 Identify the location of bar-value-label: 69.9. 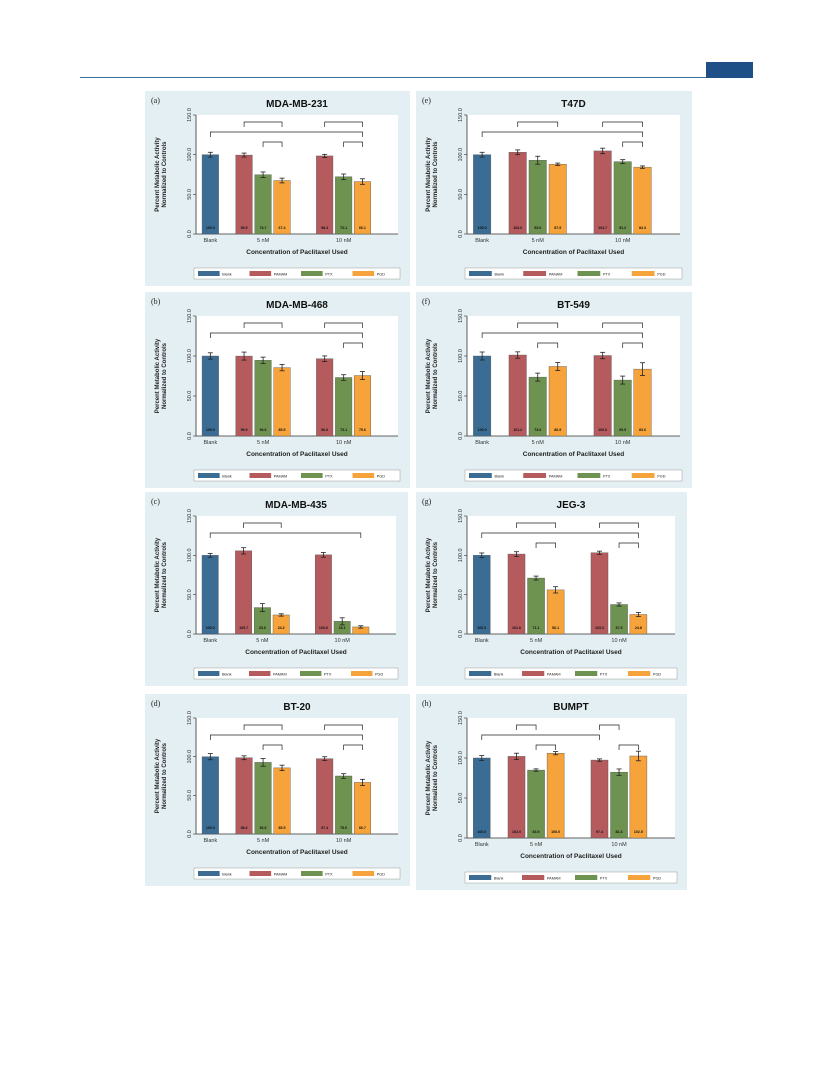
(622, 430).